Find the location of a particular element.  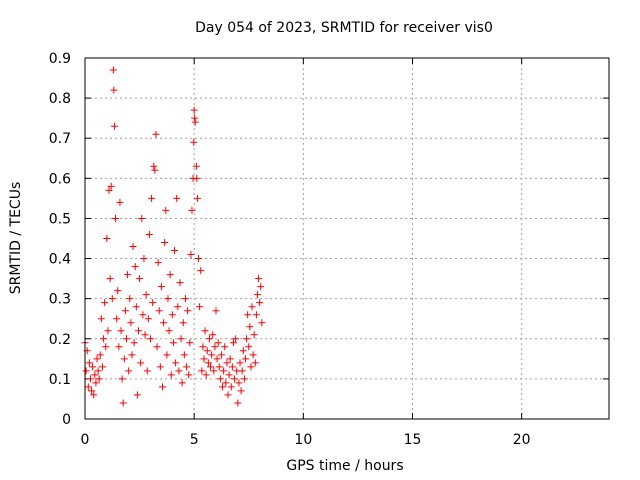

y-tick-label: 0.5 is located at coordinates (60, 219).